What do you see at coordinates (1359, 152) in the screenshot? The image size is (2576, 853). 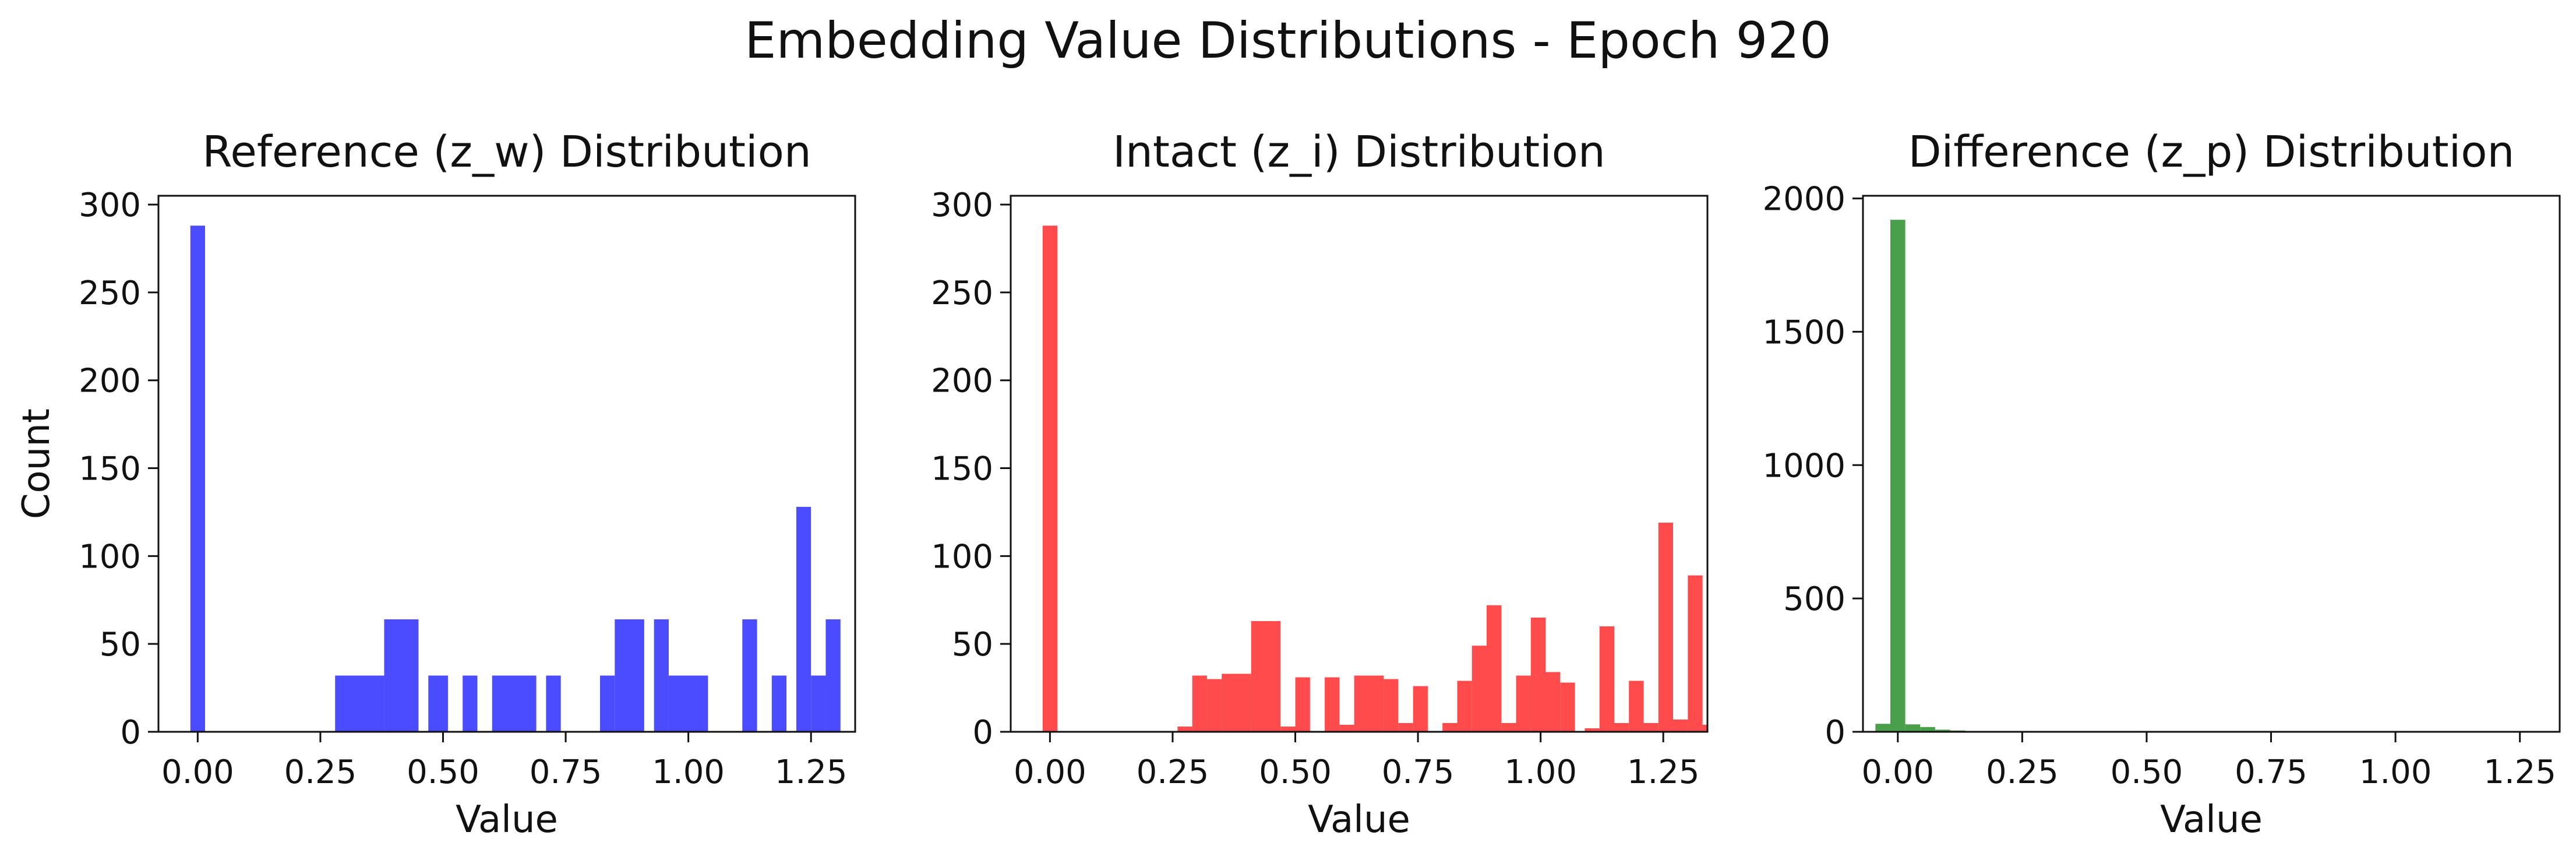 I see `subplot-title: Intact (z_i) Distribution` at bounding box center [1359, 152].